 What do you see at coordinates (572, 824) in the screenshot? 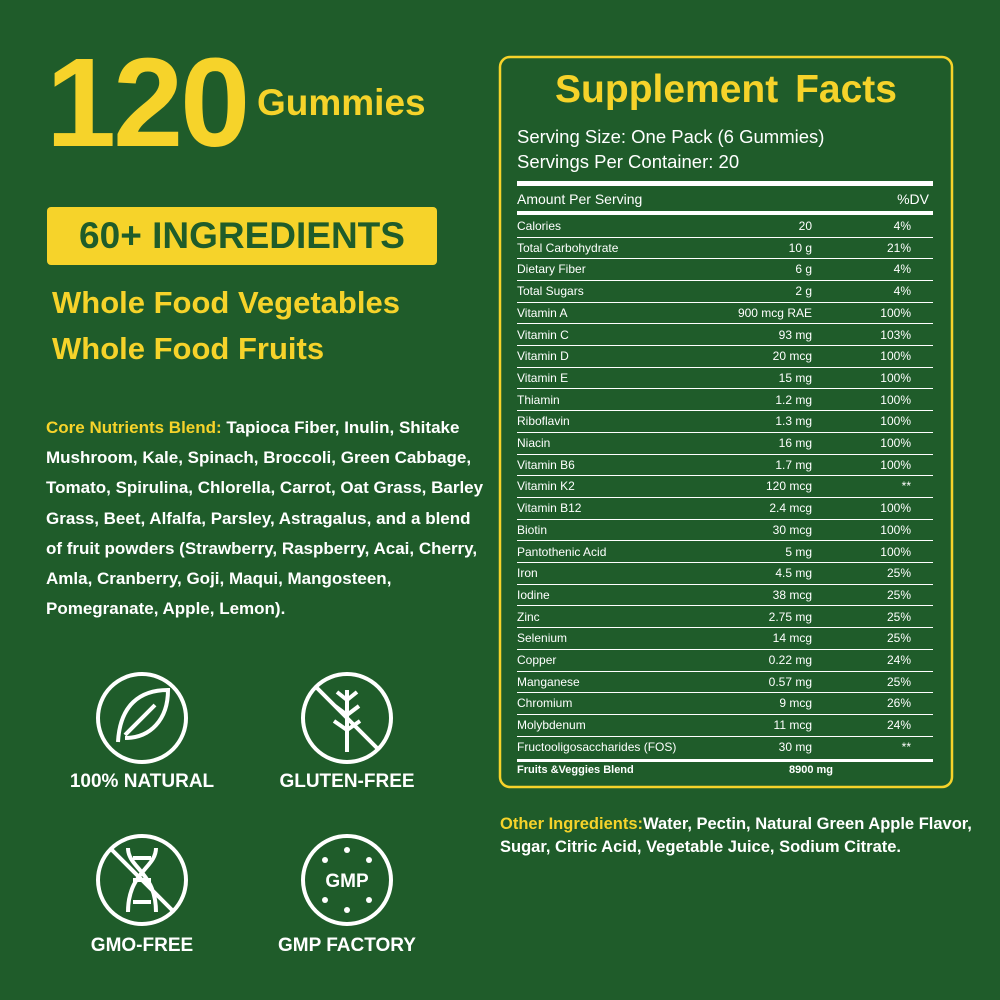
I see `other-label: Other Ingredients:` at bounding box center [572, 824].